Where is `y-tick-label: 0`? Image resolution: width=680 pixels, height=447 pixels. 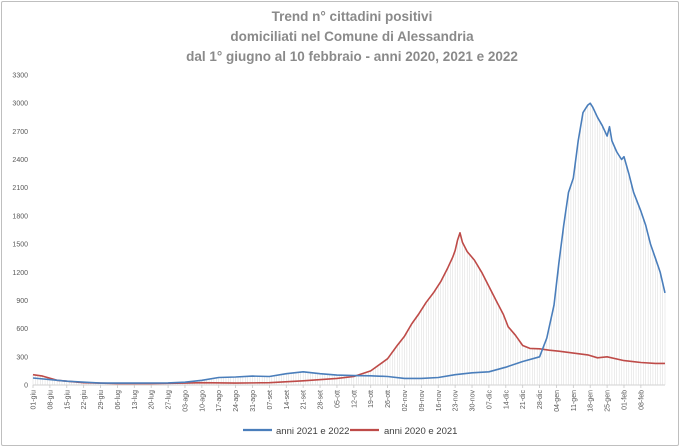 y-tick-label: 0 is located at coordinates (26, 386).